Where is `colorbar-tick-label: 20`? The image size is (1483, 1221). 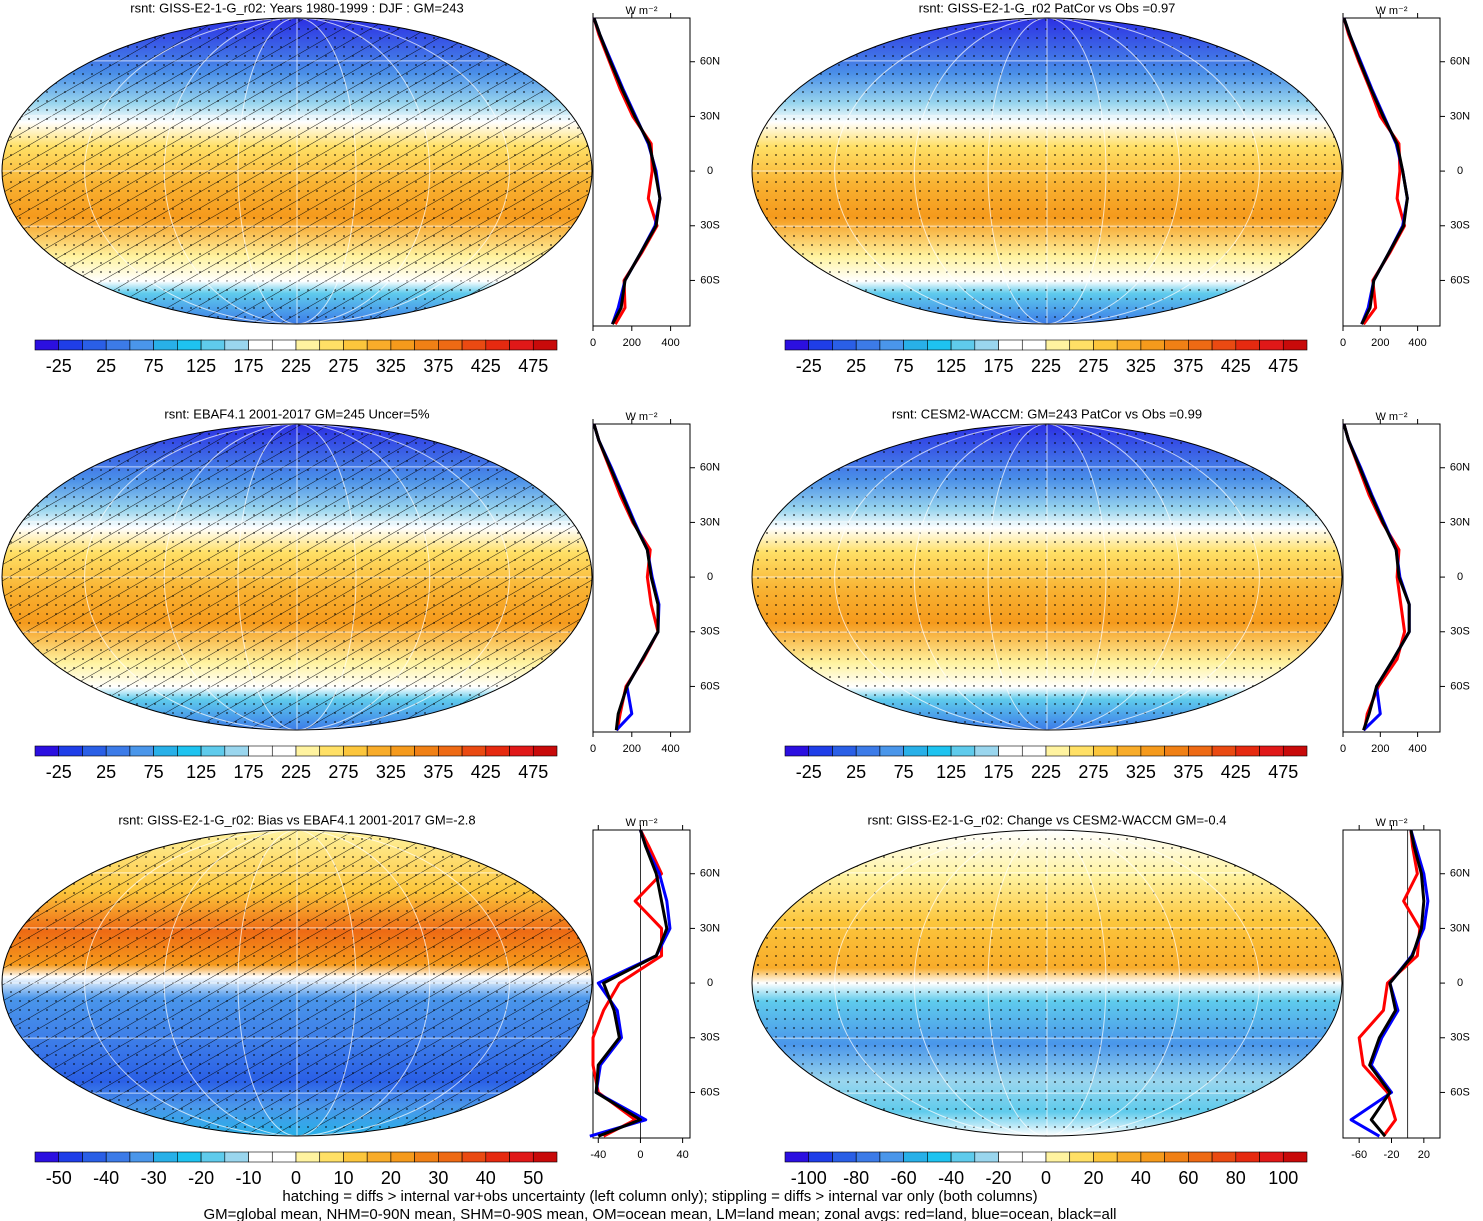 colorbar-tick-label: 20 is located at coordinates (1093, 1178).